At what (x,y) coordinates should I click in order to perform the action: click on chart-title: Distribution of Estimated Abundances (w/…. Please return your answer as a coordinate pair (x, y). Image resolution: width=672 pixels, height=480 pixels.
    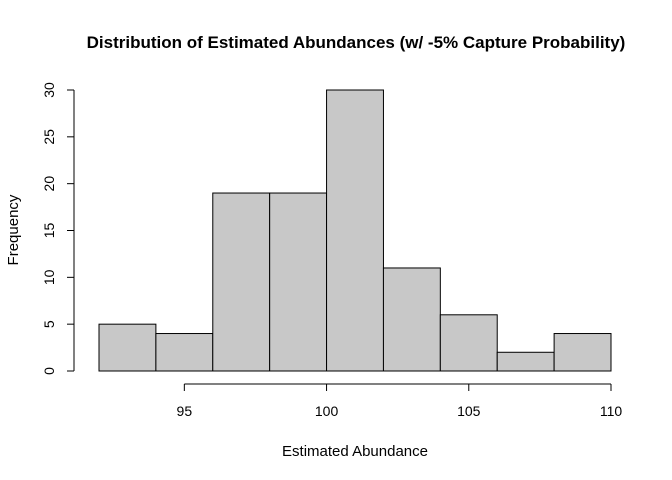
    Looking at the image, I should click on (356, 42).